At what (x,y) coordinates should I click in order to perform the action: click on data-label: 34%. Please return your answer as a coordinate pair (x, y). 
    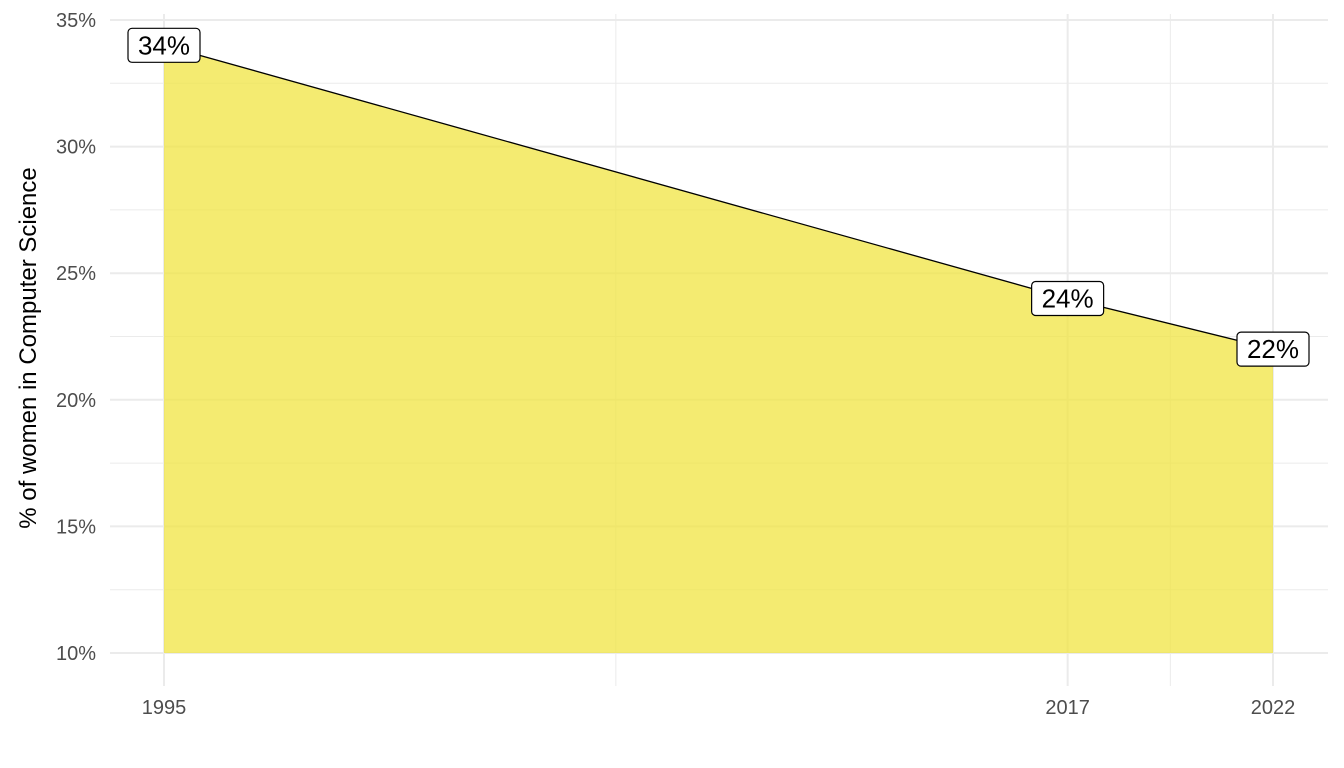
    Looking at the image, I should click on (164, 45).